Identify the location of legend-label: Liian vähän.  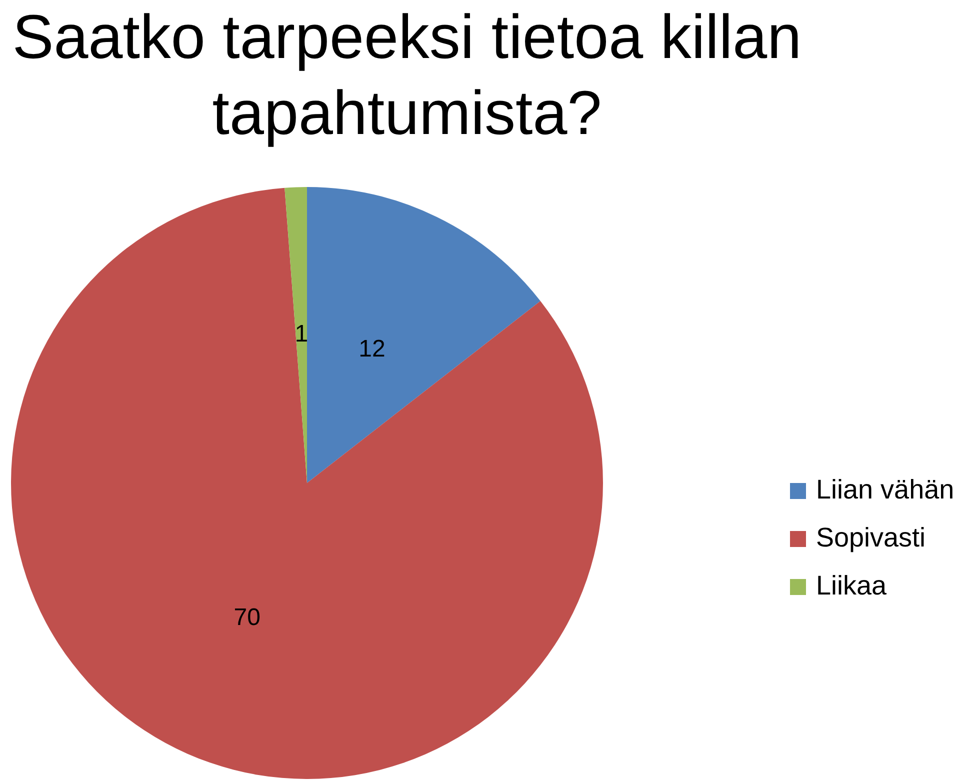
(885, 489).